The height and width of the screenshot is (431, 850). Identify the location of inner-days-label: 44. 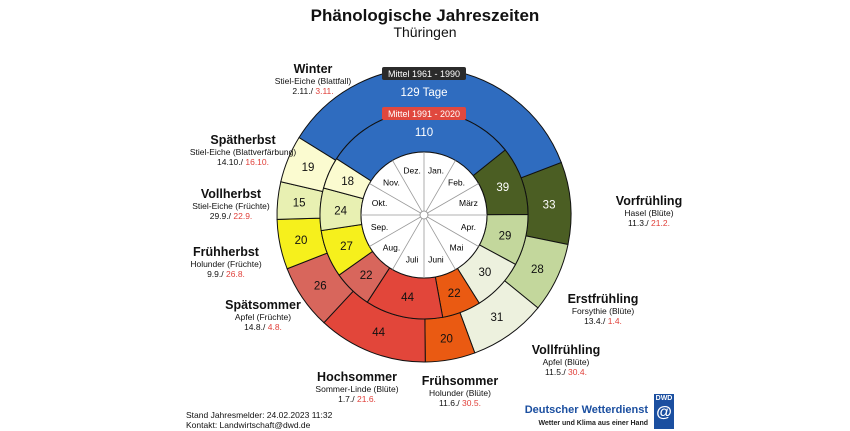
(407, 298).